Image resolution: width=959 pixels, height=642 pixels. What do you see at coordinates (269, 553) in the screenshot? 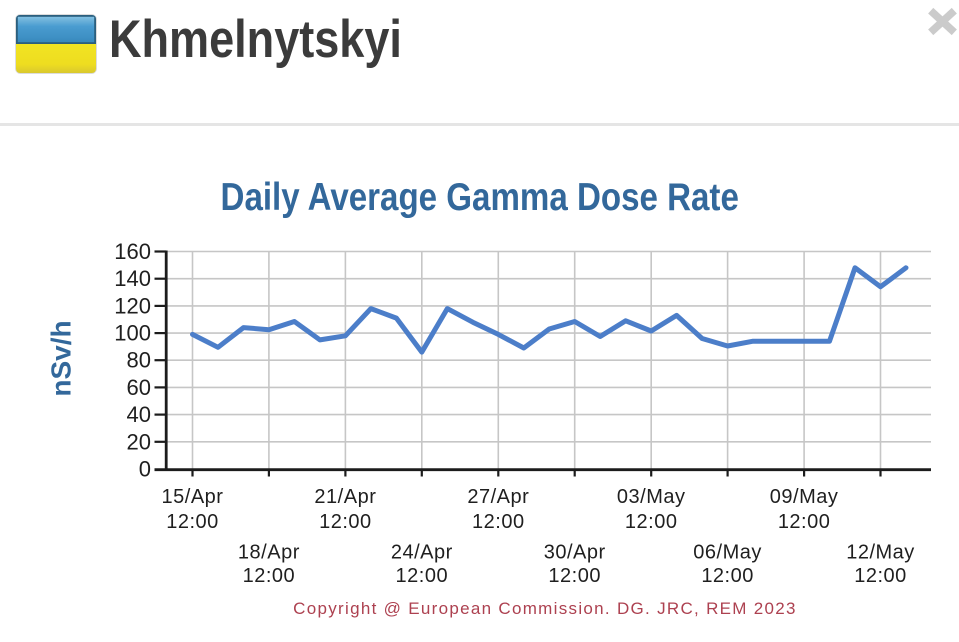
I see `svg-text: 18/Apr` at bounding box center [269, 553].